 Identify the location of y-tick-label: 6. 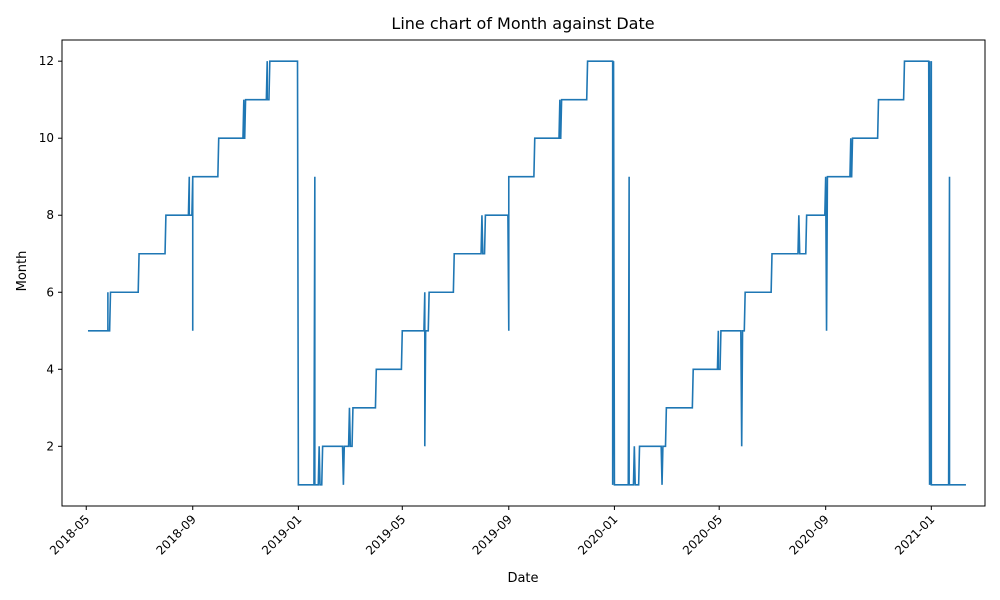
(50, 292).